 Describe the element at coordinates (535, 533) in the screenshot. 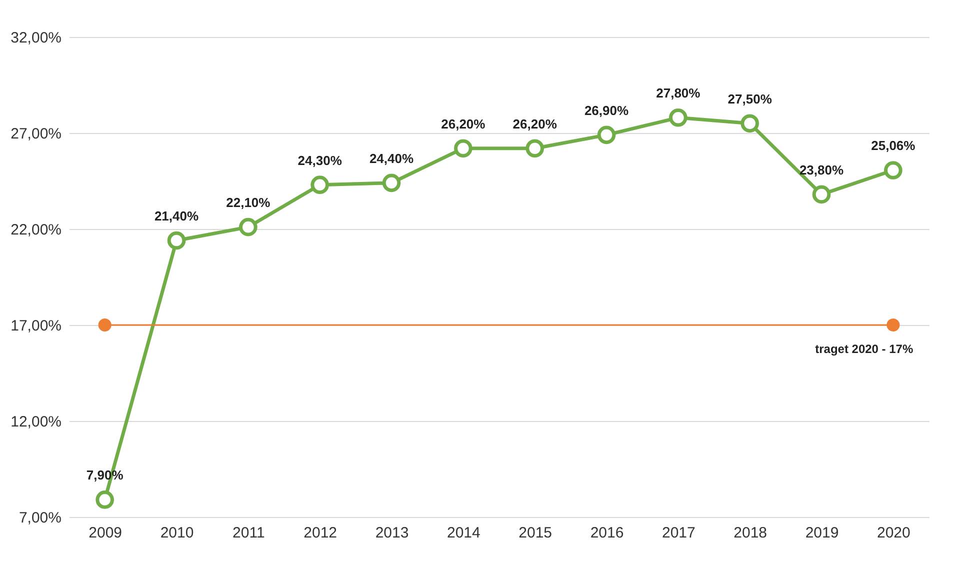

I see `x-tick-label: 2015` at that location.